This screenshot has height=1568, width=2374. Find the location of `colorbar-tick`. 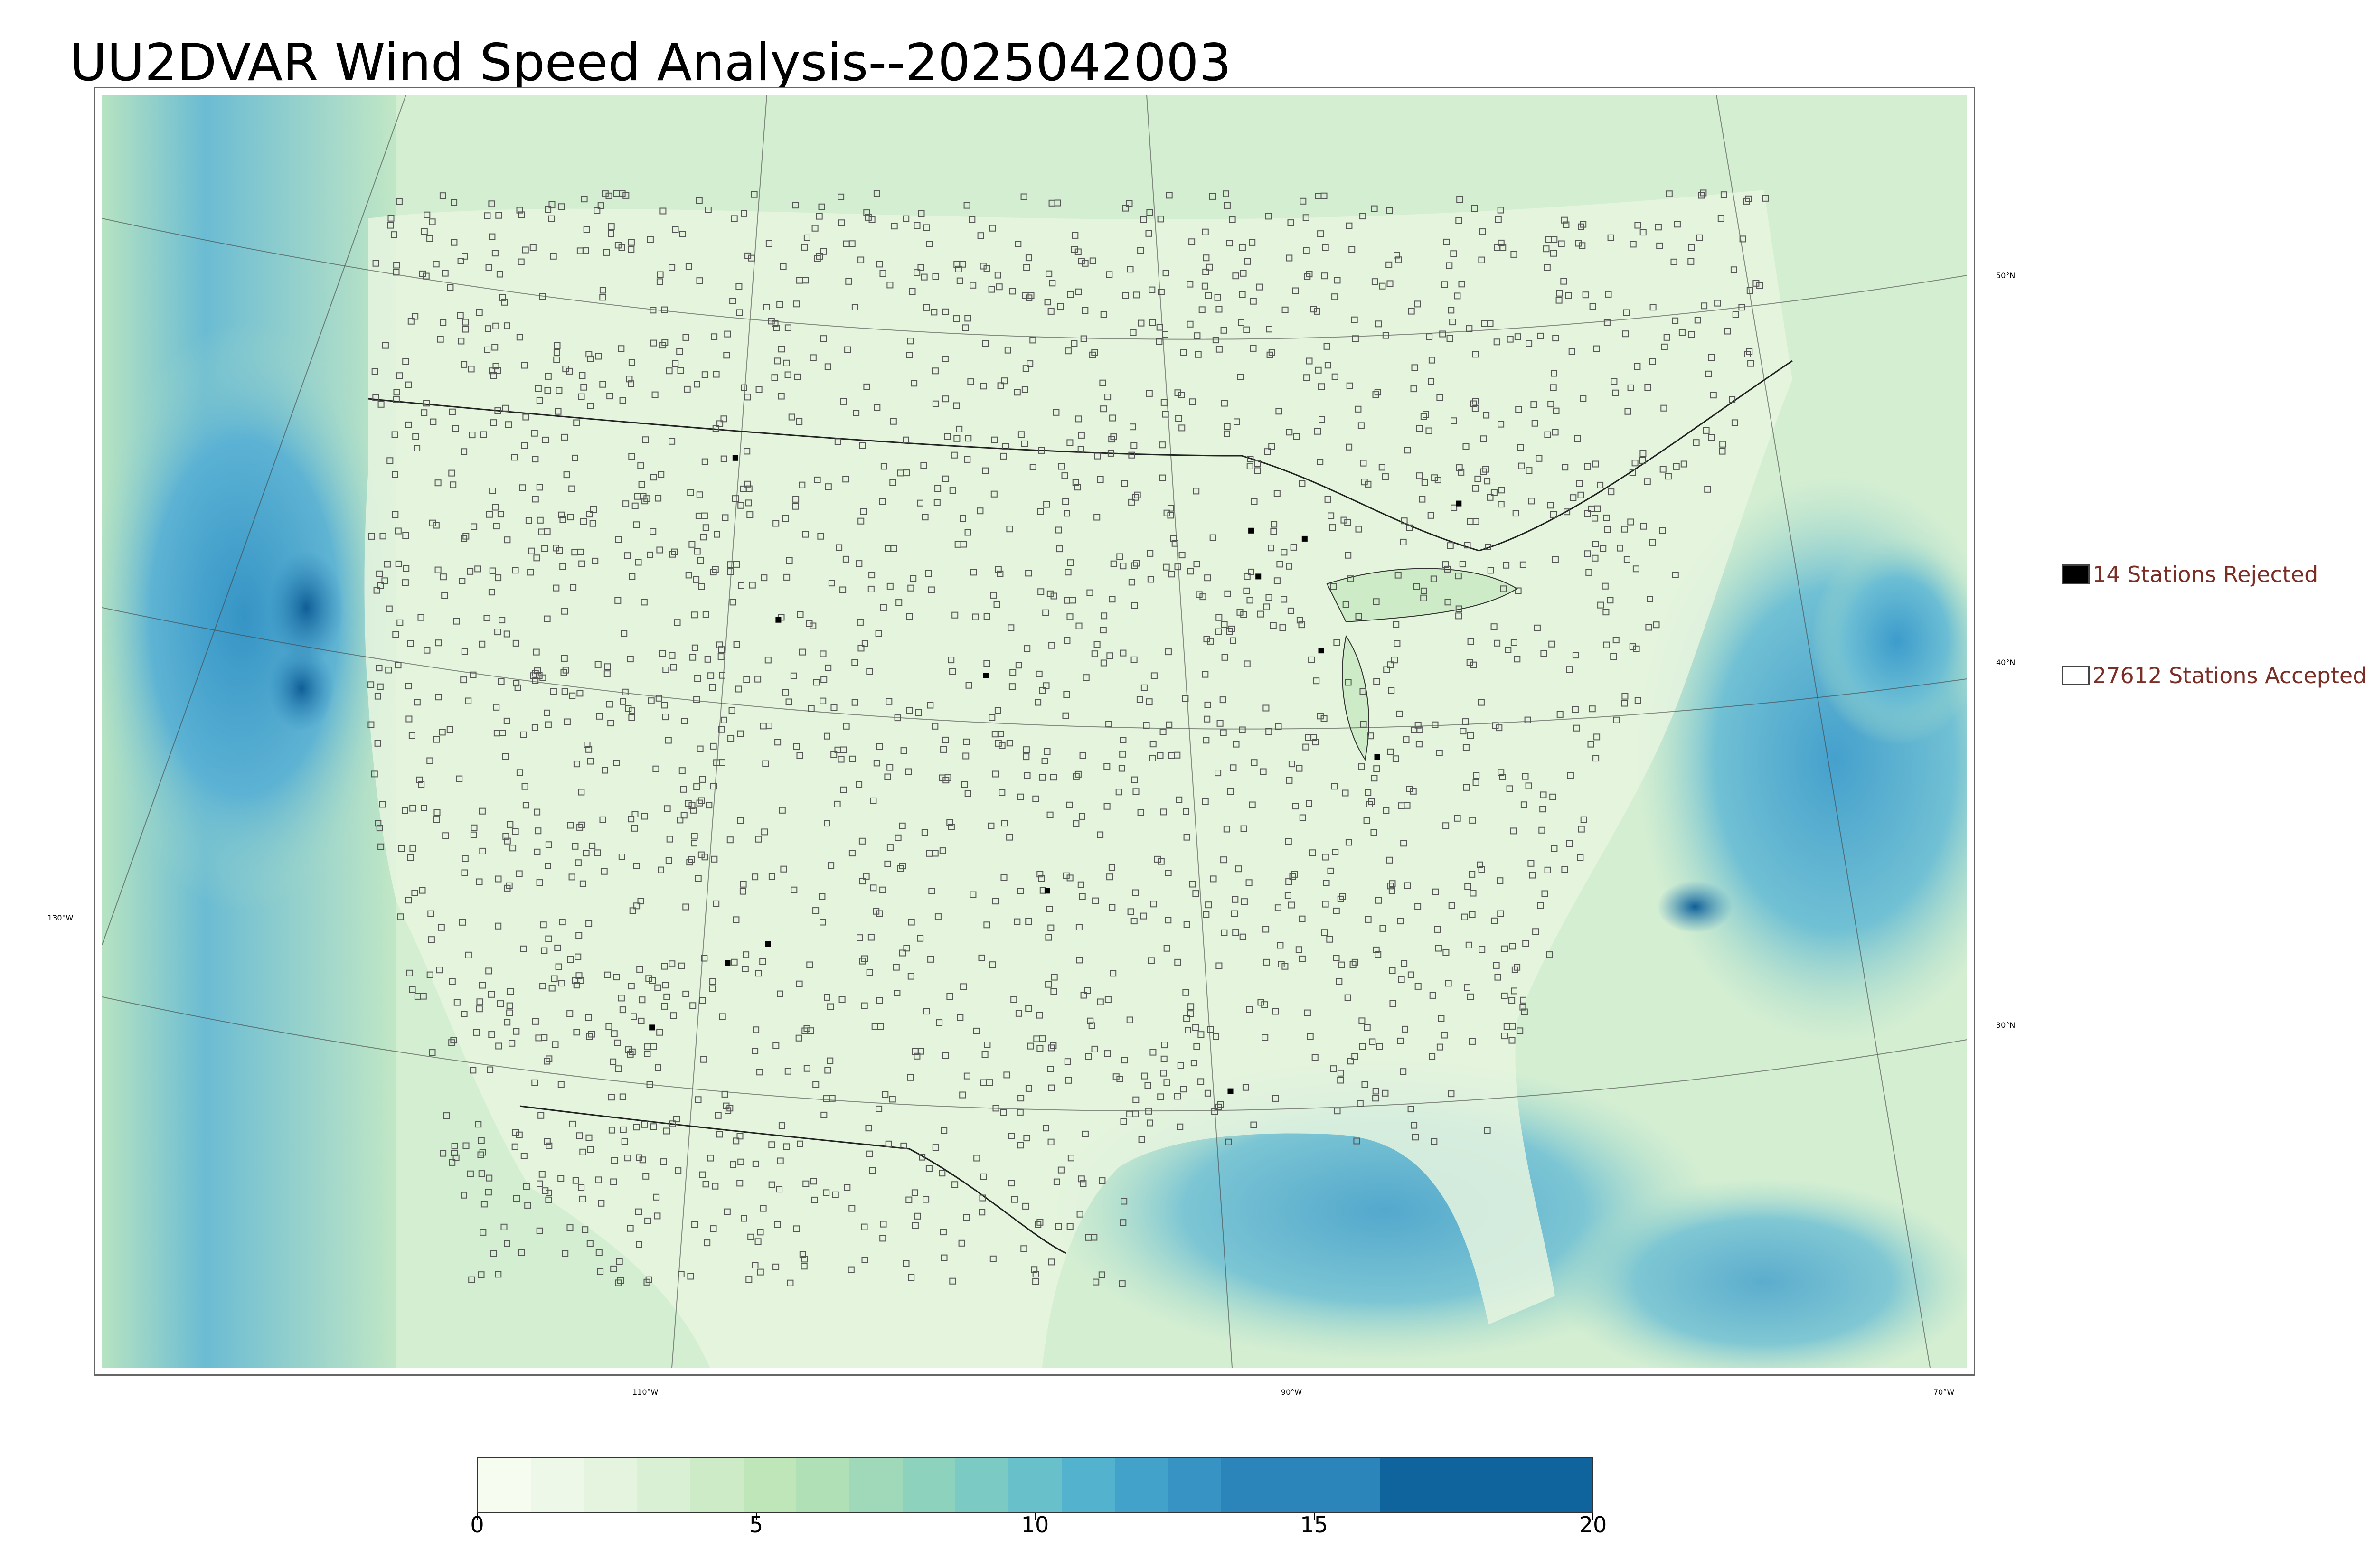

colorbar-tick is located at coordinates (1314, 1517).